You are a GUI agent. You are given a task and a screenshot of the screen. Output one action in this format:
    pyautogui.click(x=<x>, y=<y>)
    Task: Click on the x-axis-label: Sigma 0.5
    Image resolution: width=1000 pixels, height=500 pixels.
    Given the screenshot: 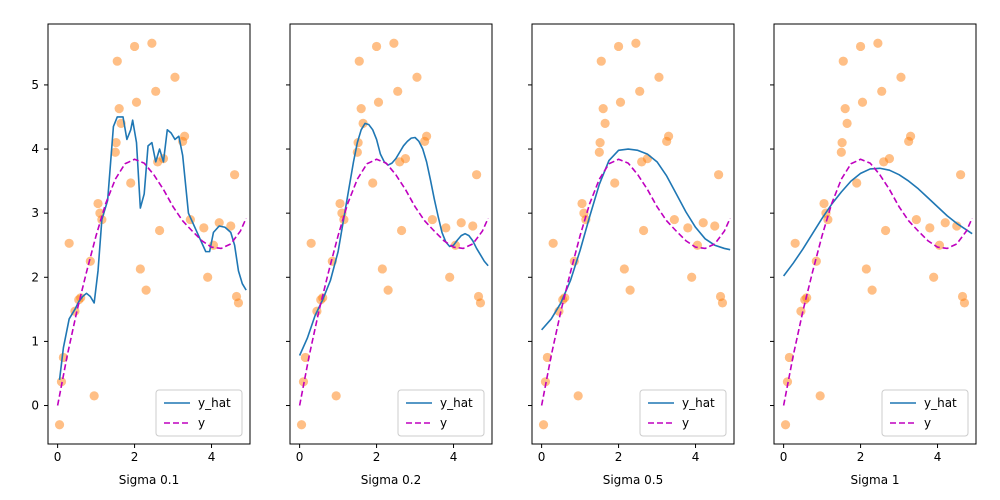 What is the action you would take?
    pyautogui.click(x=633, y=480)
    